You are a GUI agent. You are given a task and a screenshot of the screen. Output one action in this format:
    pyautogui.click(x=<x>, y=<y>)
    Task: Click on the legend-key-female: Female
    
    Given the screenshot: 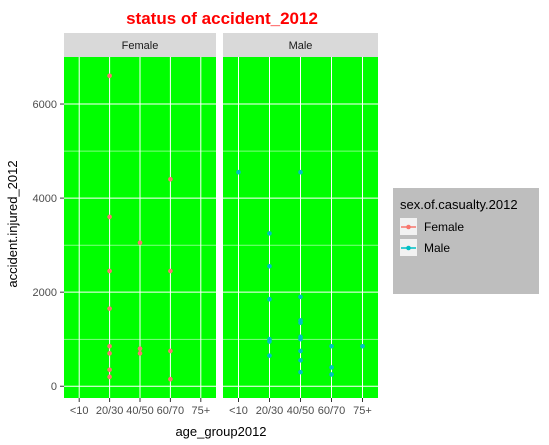 What is the action you would take?
    pyautogui.click(x=432, y=226)
    